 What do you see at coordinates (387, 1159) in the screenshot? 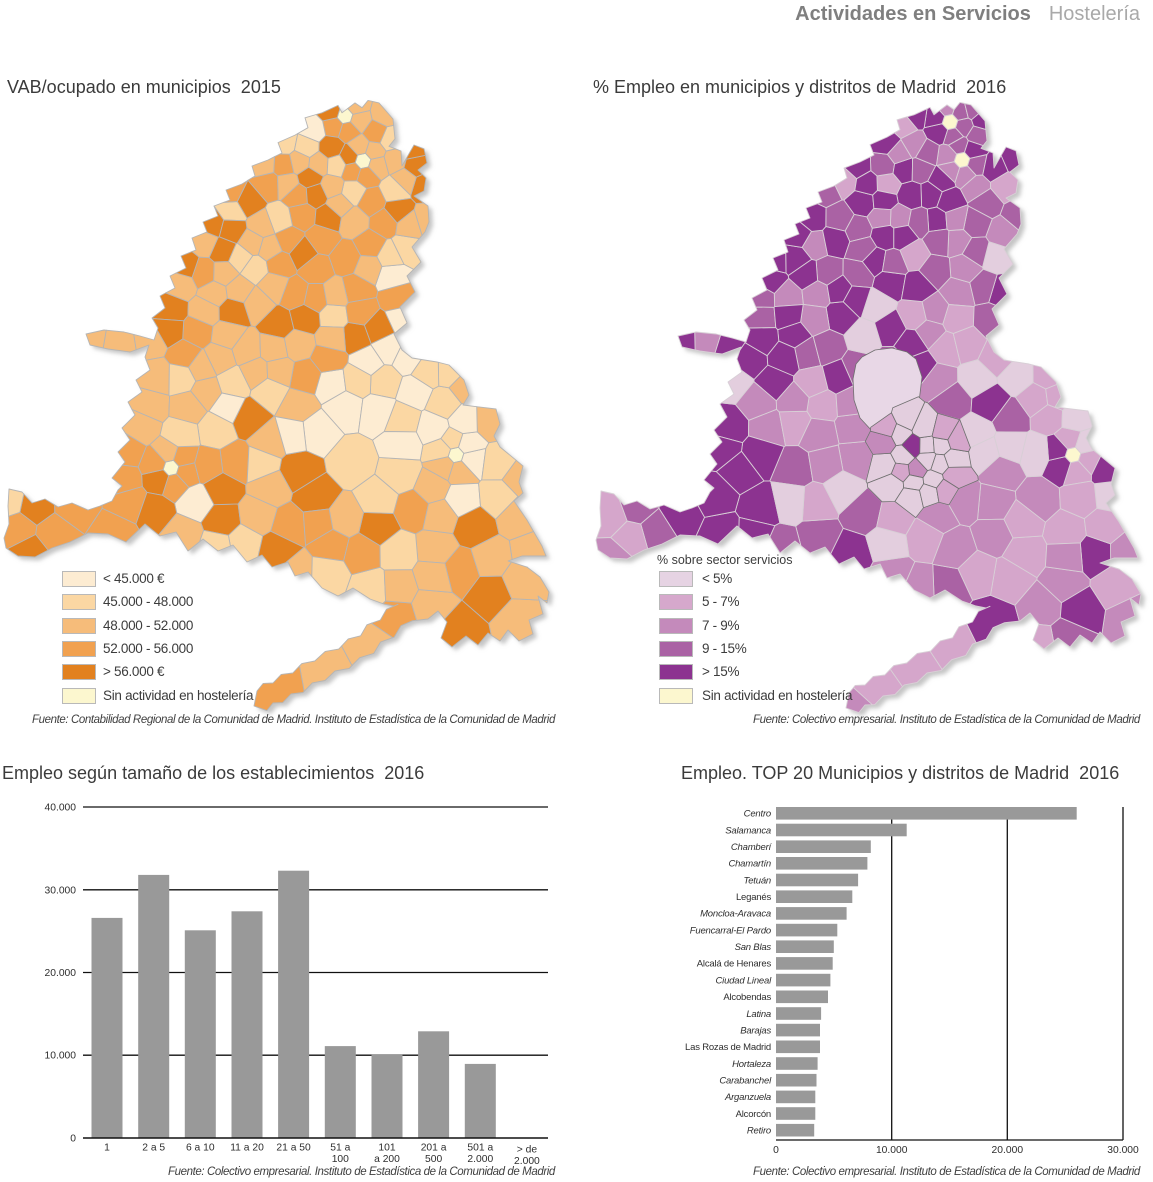
I see `svg-text: a 200` at bounding box center [387, 1159].